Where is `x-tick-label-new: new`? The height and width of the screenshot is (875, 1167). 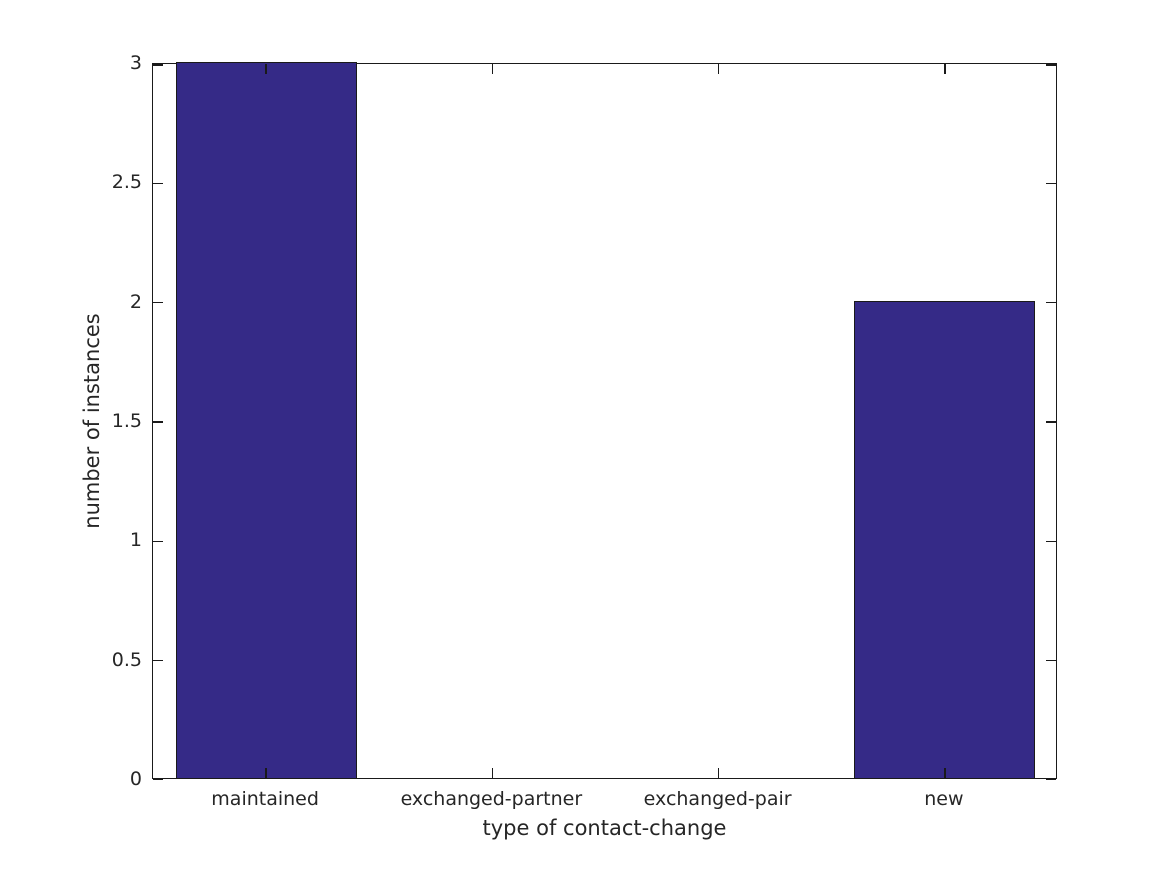
x-tick-label-new: new is located at coordinates (944, 799).